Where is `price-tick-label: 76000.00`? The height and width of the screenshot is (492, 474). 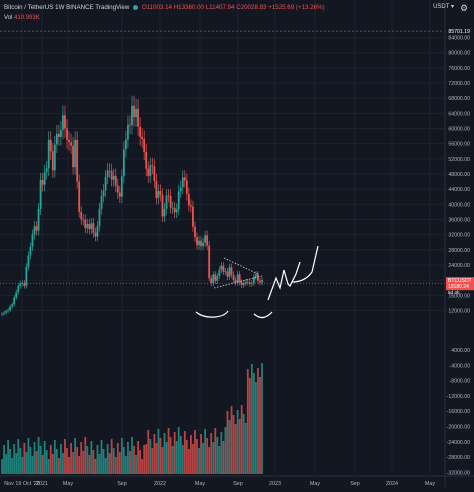
price-tick-label: 76000.00 is located at coordinates (459, 69).